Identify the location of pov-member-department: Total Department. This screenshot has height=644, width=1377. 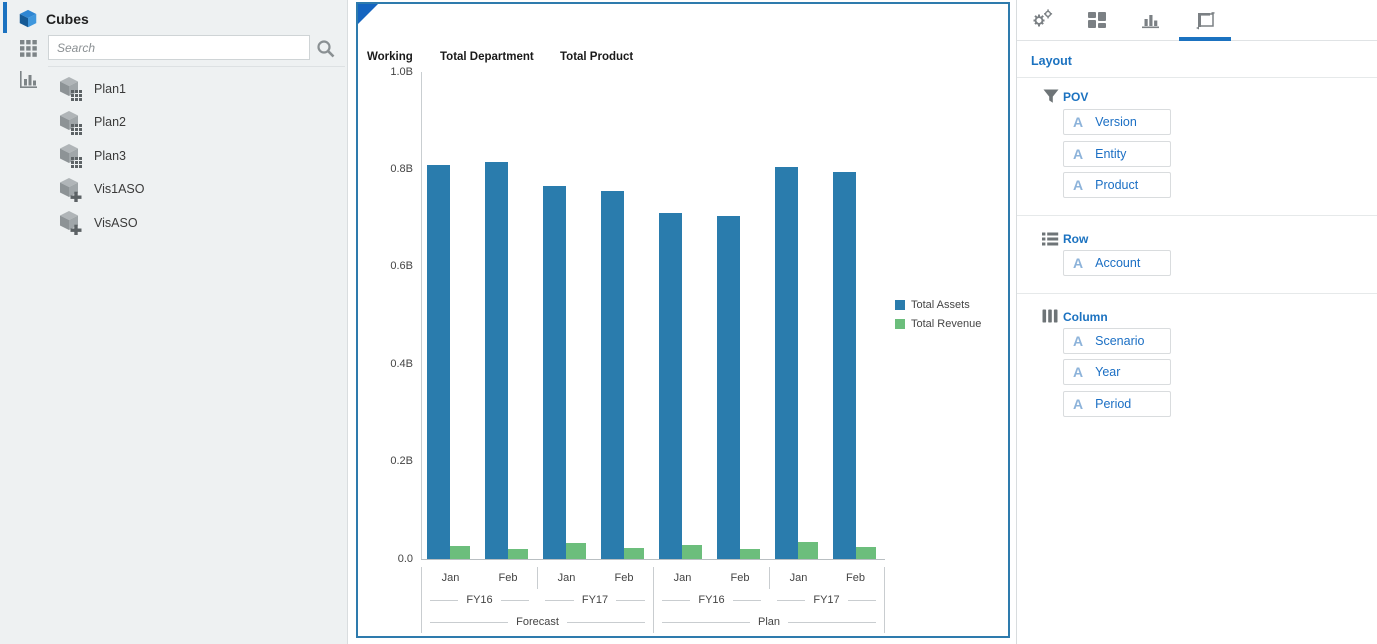
(487, 57).